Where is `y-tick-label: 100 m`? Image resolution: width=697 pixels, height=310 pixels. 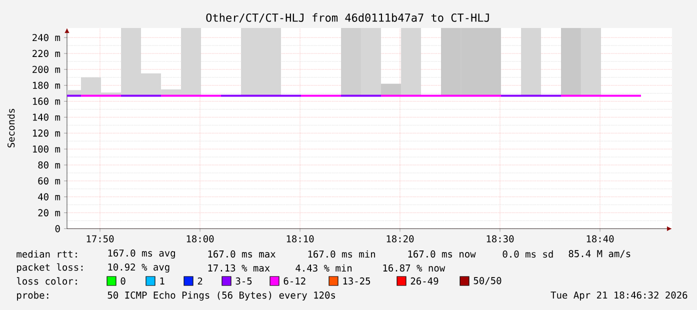
y-tick-label: 100 m is located at coordinates (46, 149).